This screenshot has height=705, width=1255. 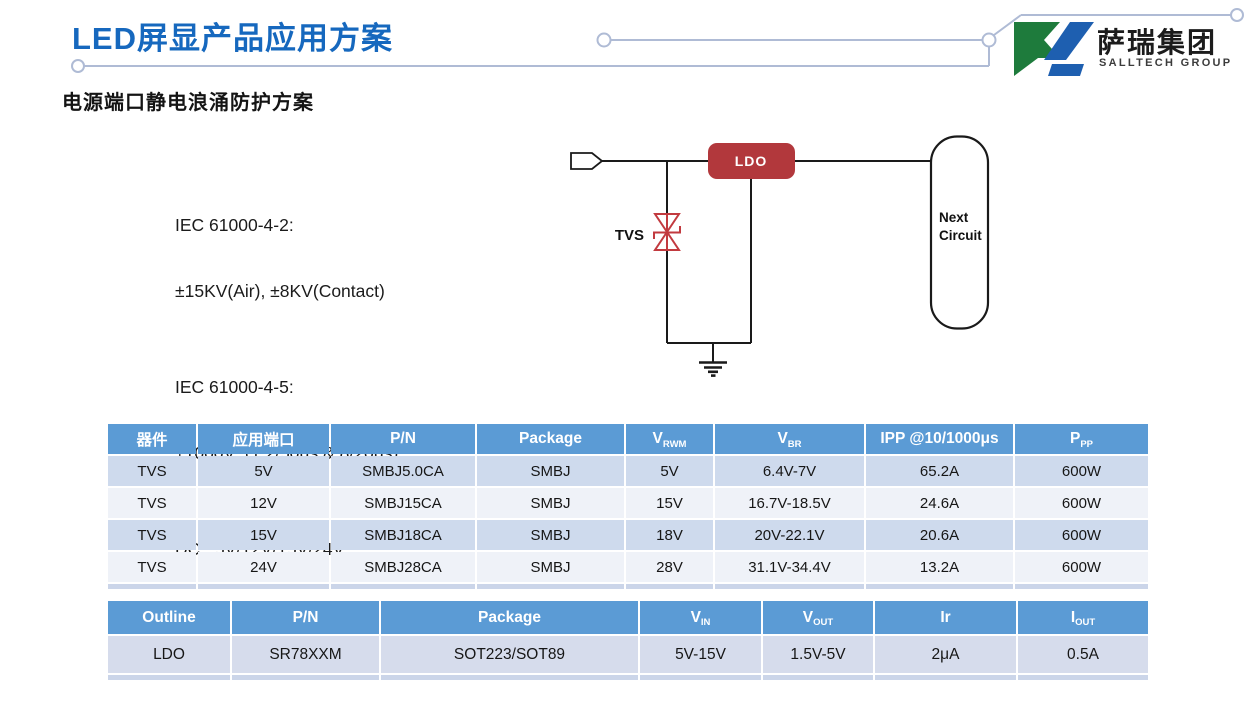 I want to click on ldo-label: LDO, so click(x=751, y=161).